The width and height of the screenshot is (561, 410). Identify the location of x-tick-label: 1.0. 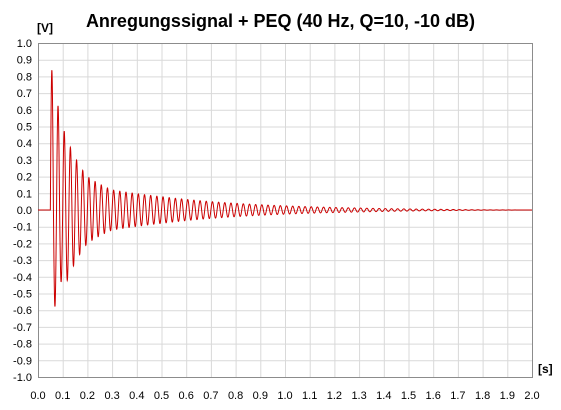
(284, 396).